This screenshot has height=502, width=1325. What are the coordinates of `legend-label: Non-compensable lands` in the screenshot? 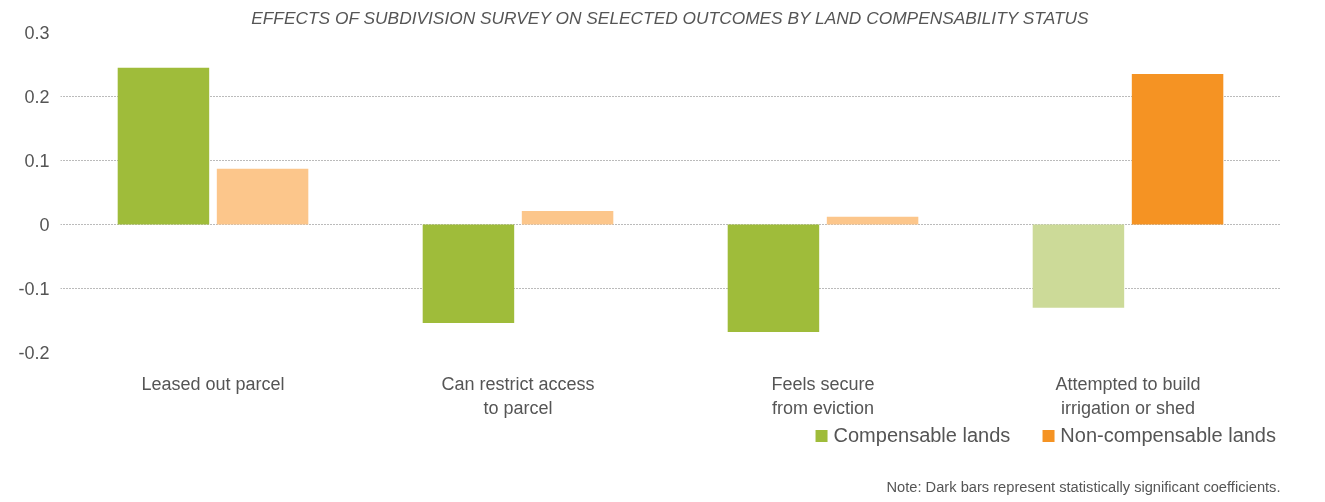 It's located at (1168, 435).